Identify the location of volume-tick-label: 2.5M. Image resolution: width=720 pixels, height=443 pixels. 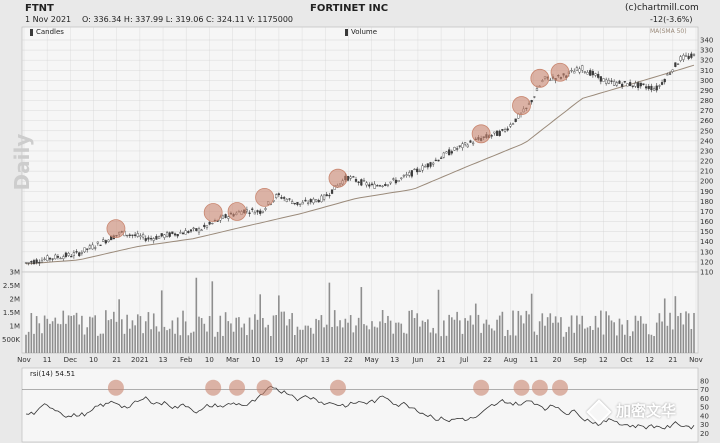
(11, 286).